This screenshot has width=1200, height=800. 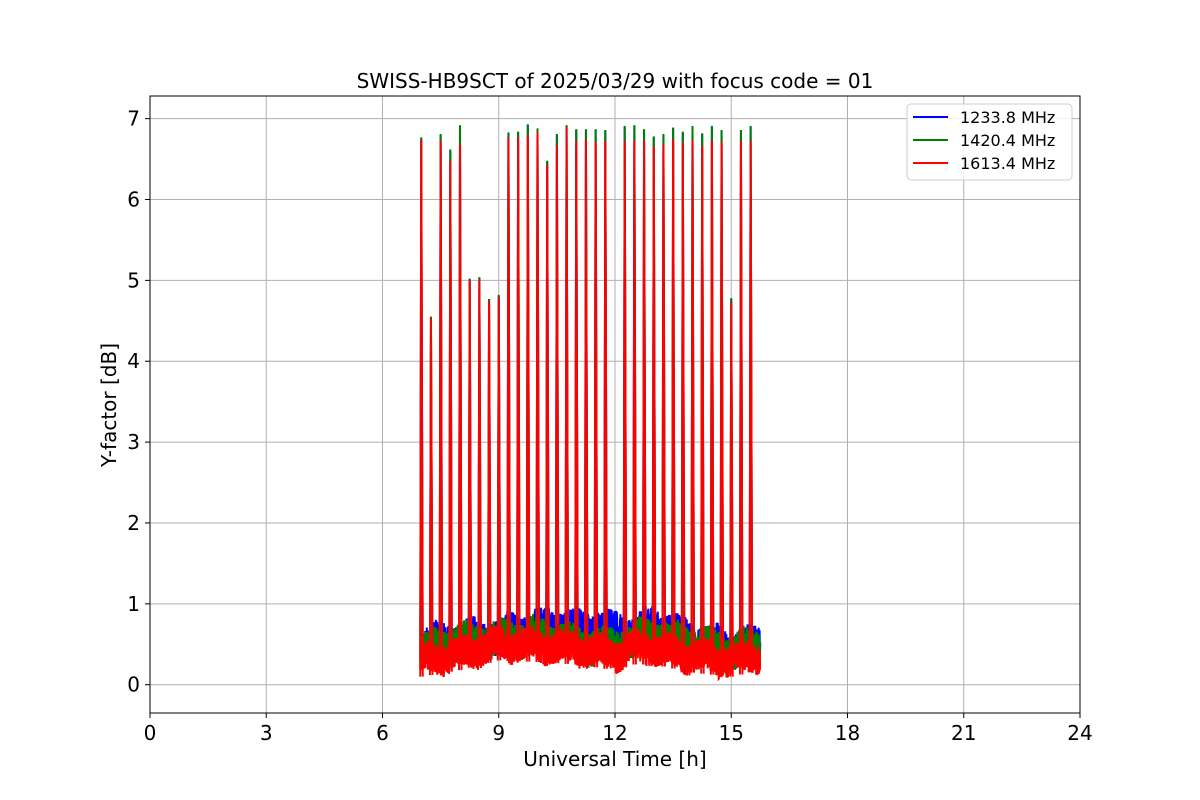 What do you see at coordinates (133, 604) in the screenshot?
I see `y-tick-label: 1` at bounding box center [133, 604].